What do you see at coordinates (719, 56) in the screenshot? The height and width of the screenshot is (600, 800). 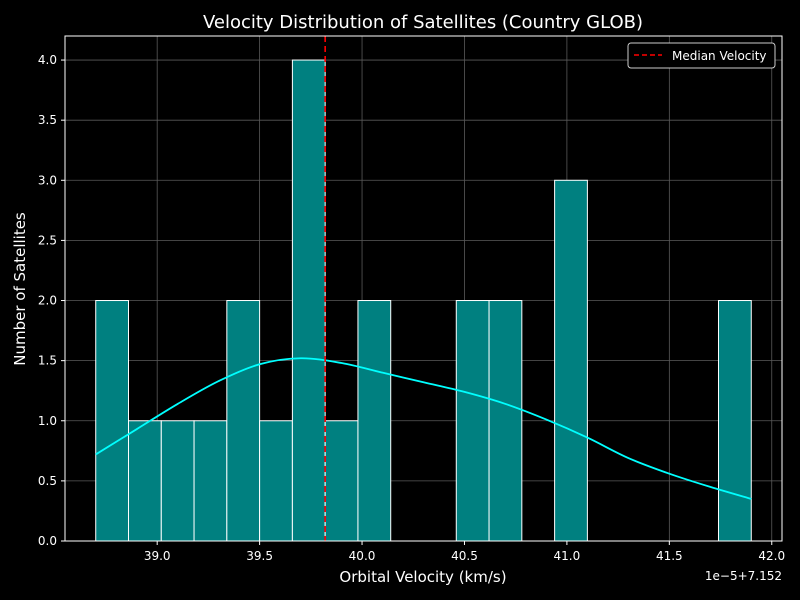 I see `legend-median-label: Median Velocity` at bounding box center [719, 56].